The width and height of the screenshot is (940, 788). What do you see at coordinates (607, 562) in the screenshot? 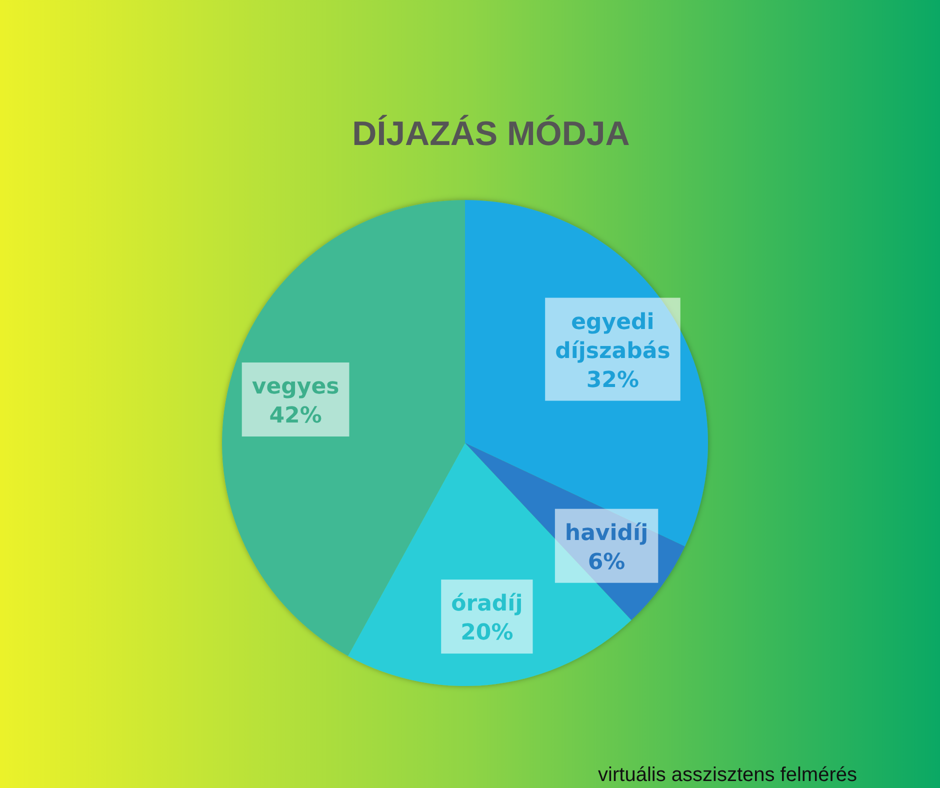
I see `data-label: 6%` at bounding box center [607, 562].